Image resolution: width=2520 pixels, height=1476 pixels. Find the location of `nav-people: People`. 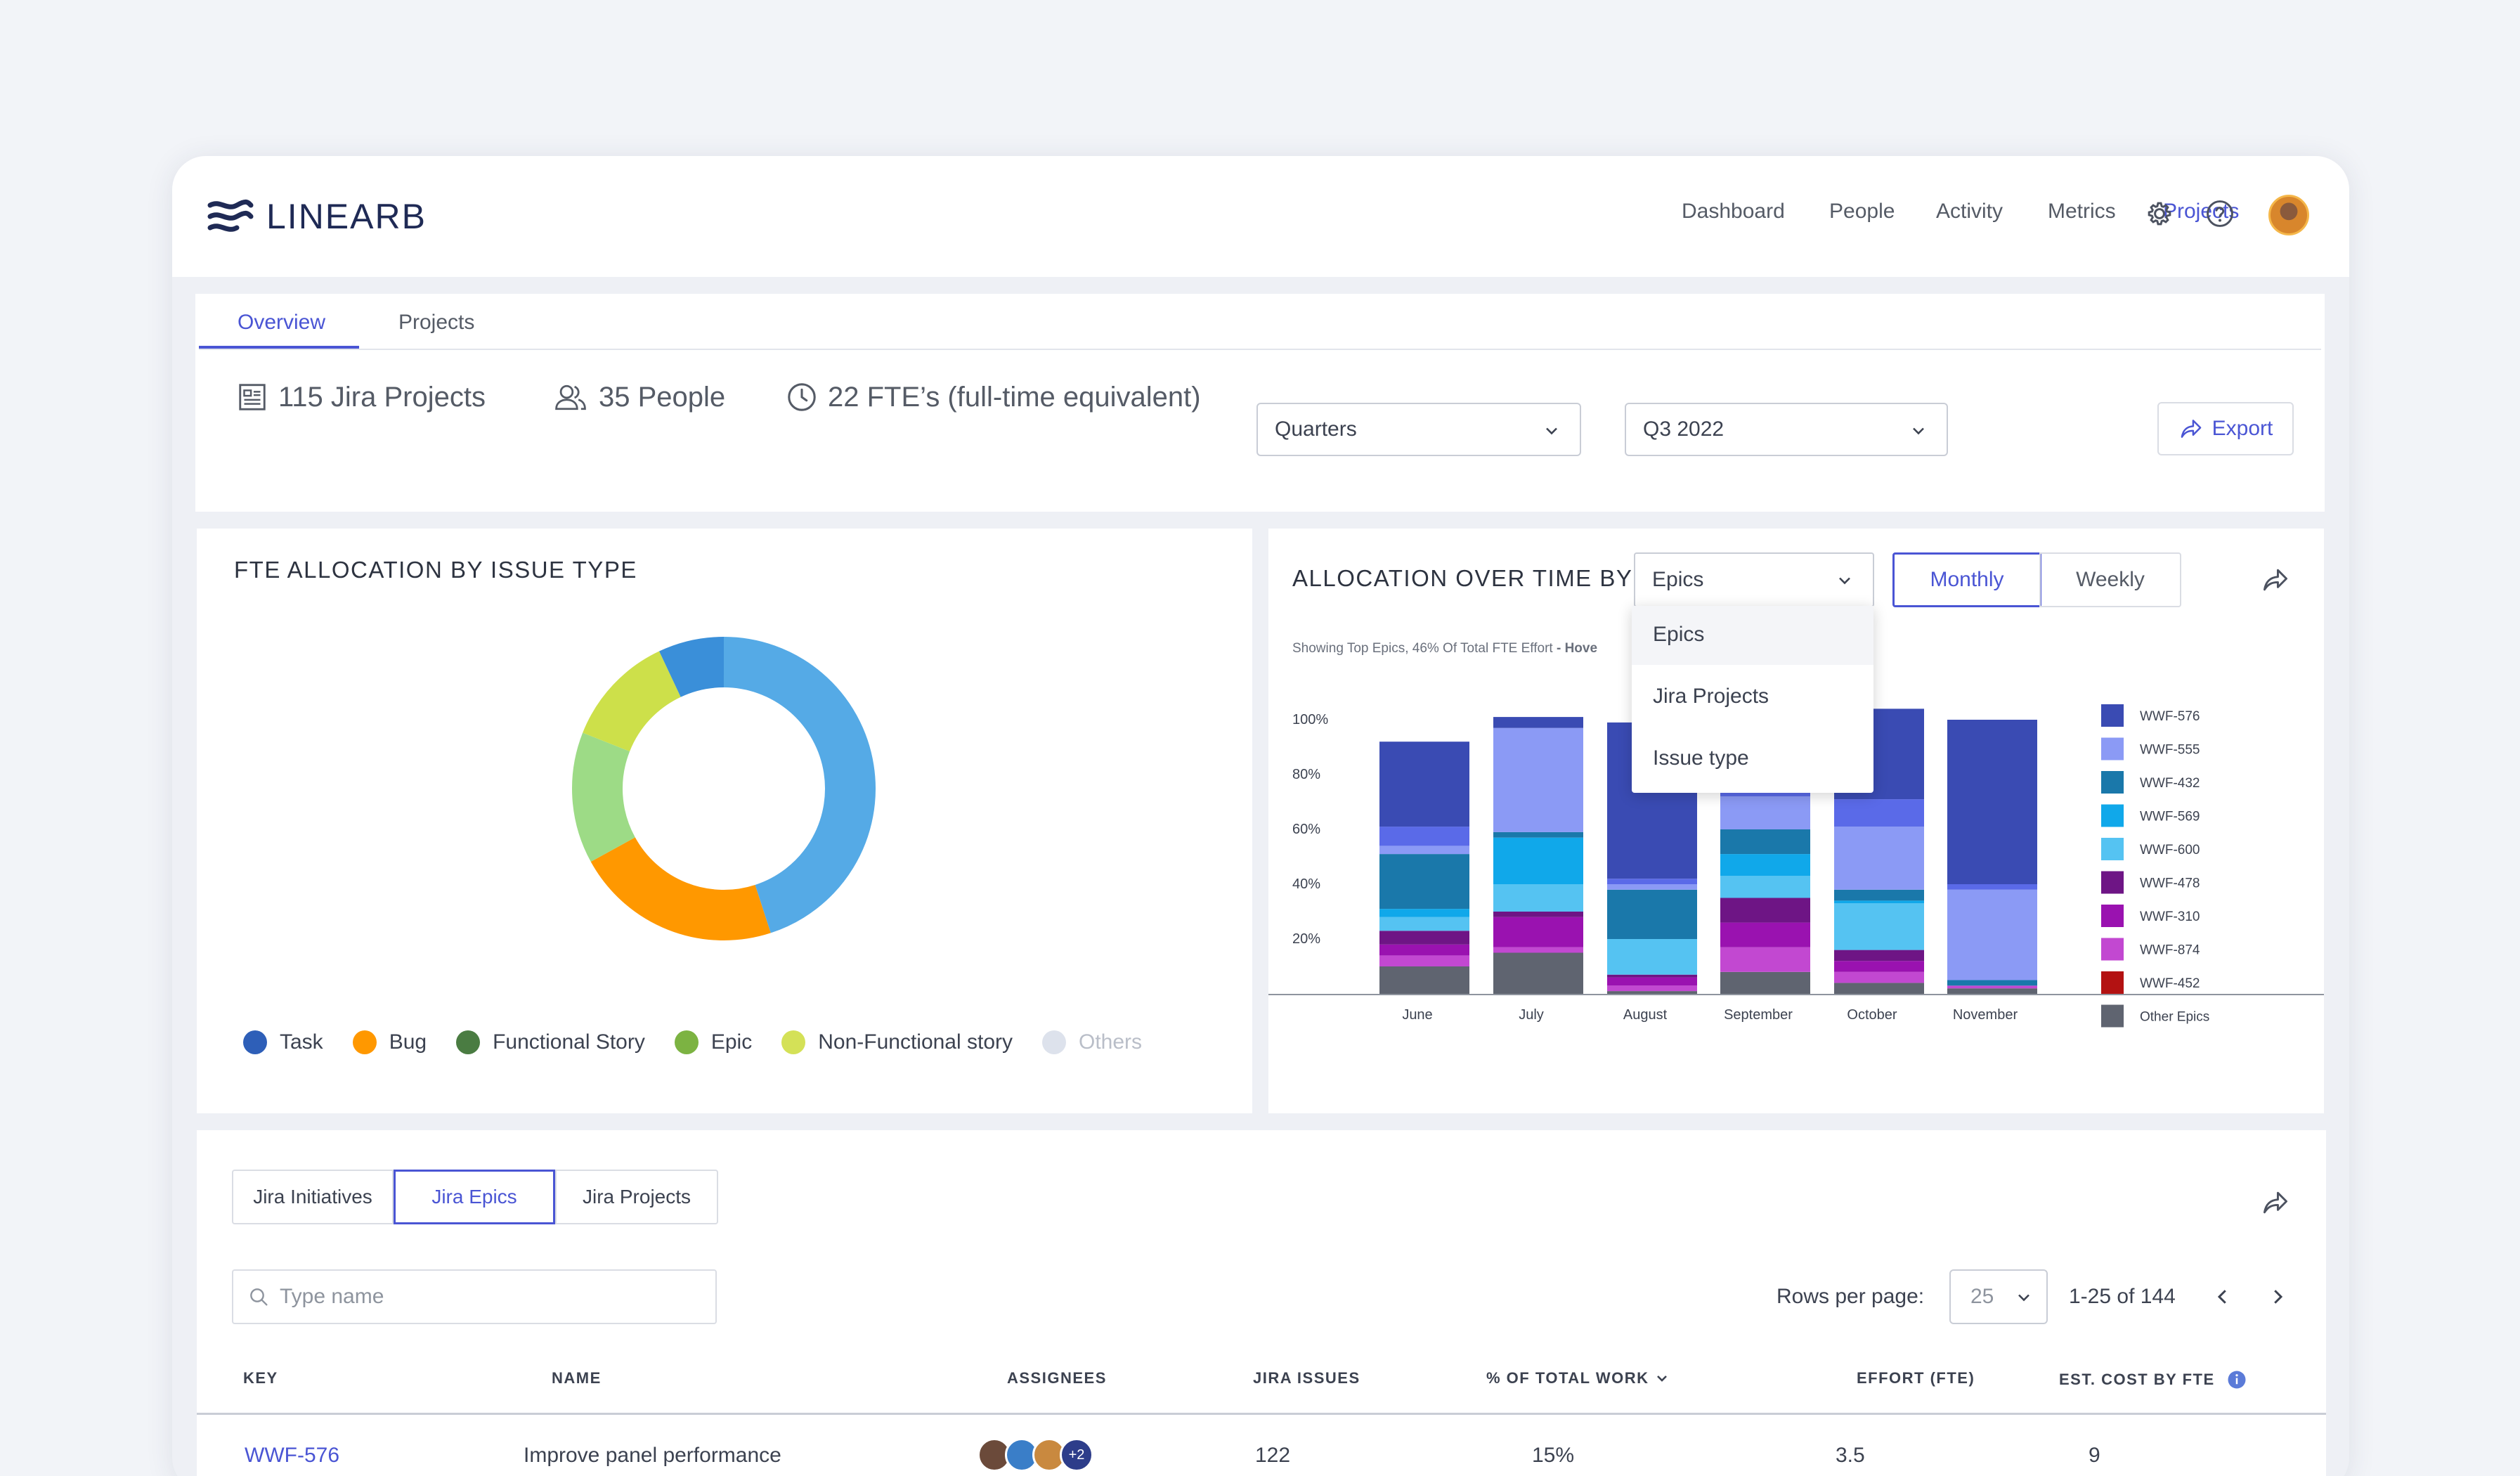

nav-people: People is located at coordinates (1862, 211).